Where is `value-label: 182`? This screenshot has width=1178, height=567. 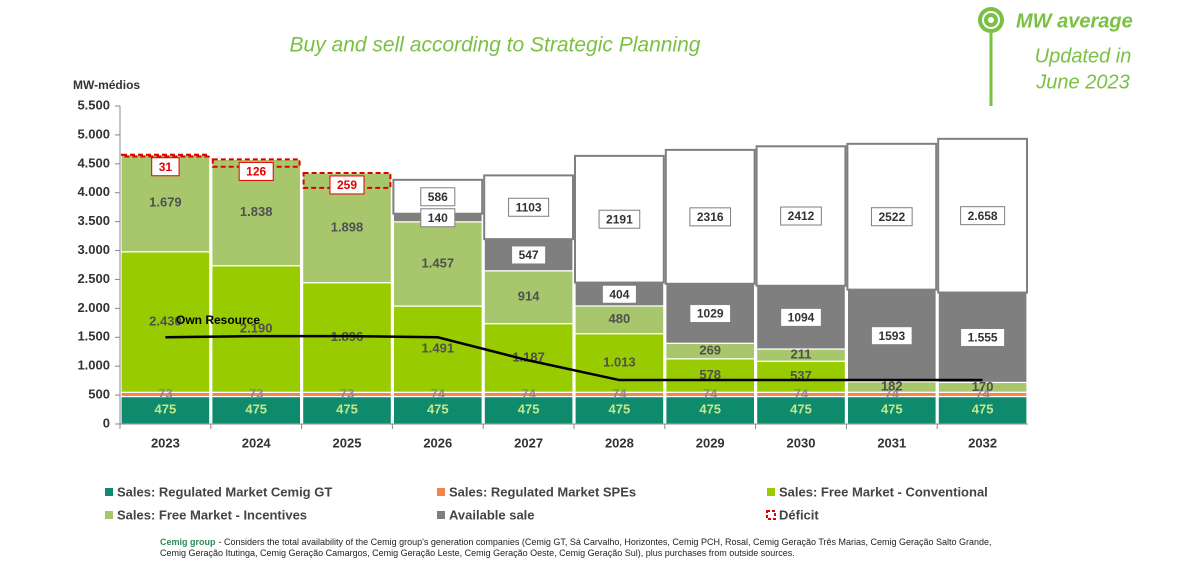
value-label: 182 is located at coordinates (892, 385).